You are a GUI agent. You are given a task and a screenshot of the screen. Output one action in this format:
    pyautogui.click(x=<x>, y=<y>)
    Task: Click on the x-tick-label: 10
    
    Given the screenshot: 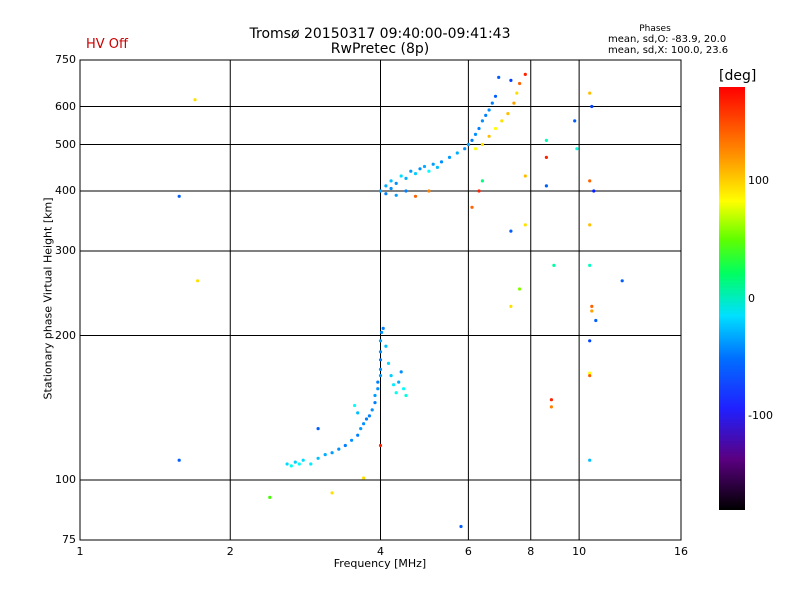 What is the action you would take?
    pyautogui.click(x=579, y=551)
    